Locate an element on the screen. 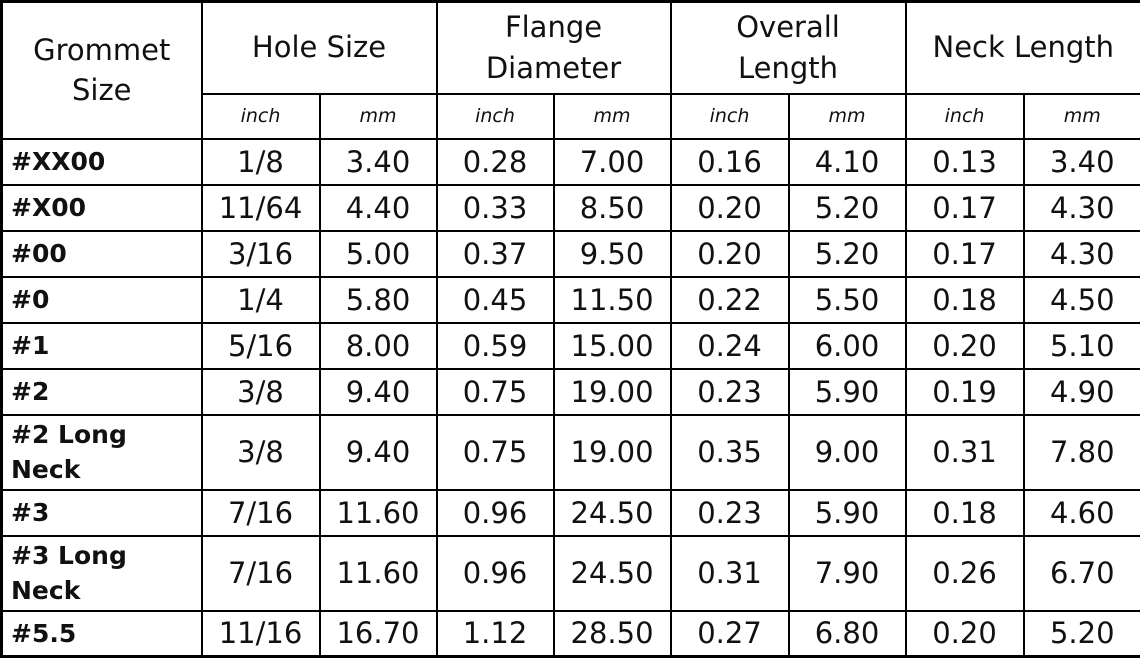 This screenshot has width=1140, height=658. cell: 9.50 is located at coordinates (612, 254).